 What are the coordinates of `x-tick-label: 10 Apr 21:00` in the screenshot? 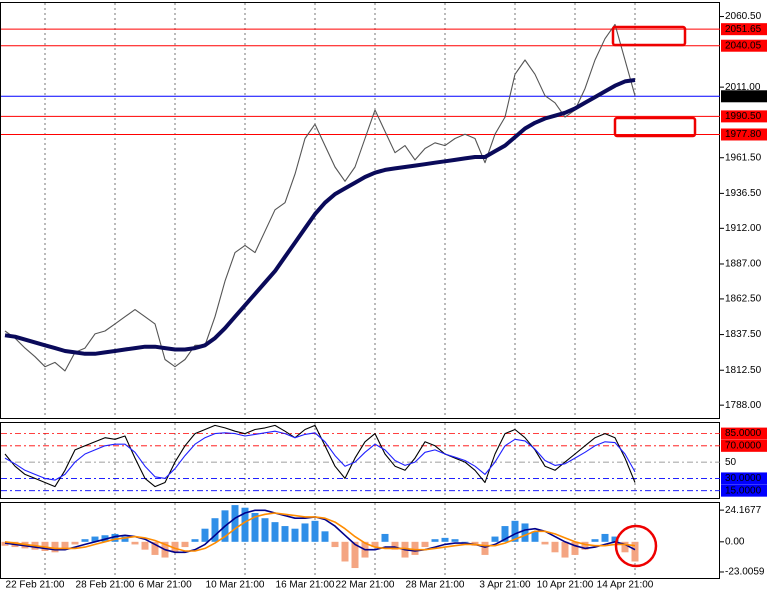 It's located at (565, 585).